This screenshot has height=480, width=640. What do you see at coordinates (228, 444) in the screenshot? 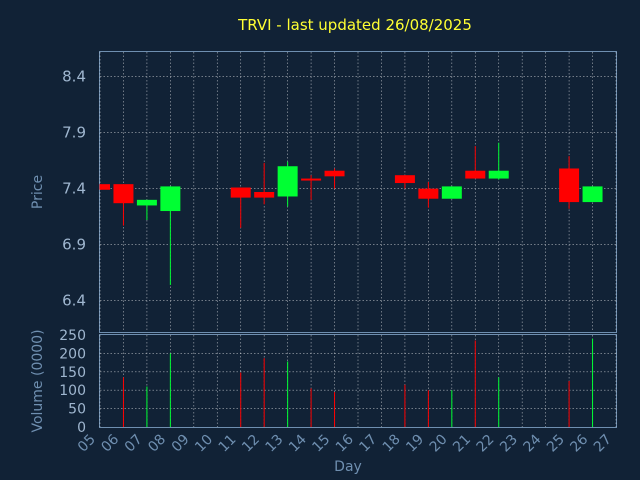
I see `x-tick-label: 11` at bounding box center [228, 444].